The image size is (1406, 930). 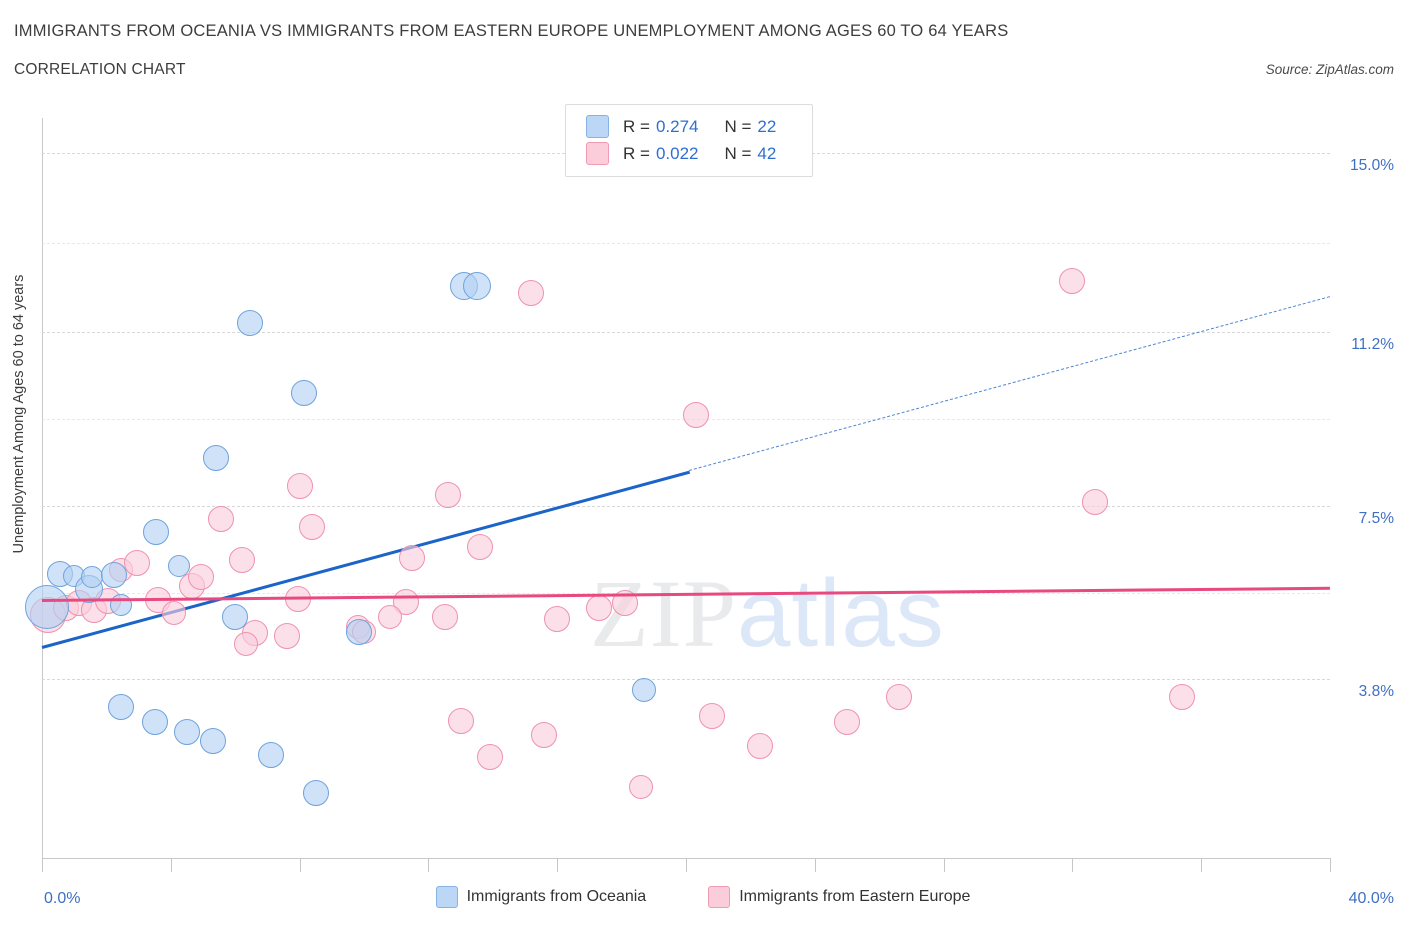 What do you see at coordinates (556, 896) in the screenshot?
I see `legend-label-oceania: Immigrants from Oceania` at bounding box center [556, 896].